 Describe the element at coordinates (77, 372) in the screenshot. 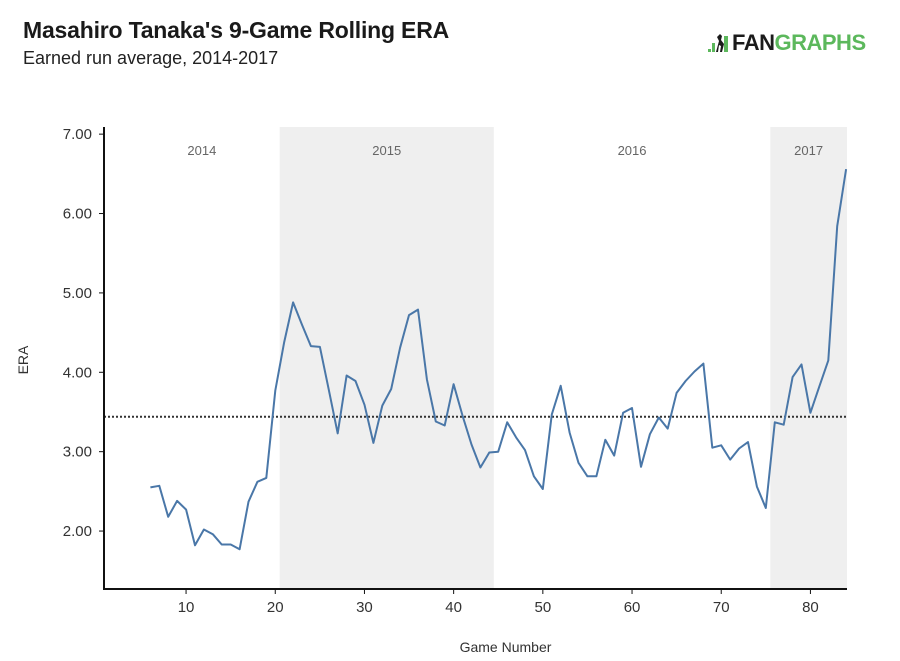

I see `y-tick-label: 4.00` at that location.